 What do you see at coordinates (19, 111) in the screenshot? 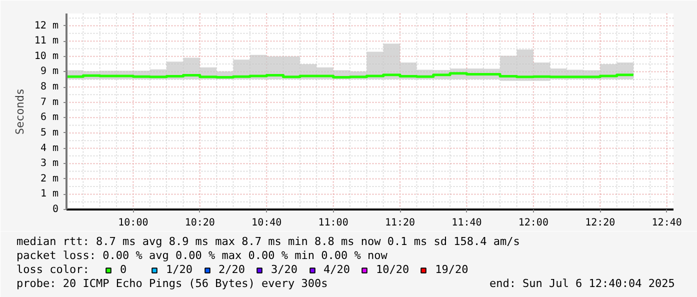
I see `y-axis-title: Seconds` at bounding box center [19, 111].